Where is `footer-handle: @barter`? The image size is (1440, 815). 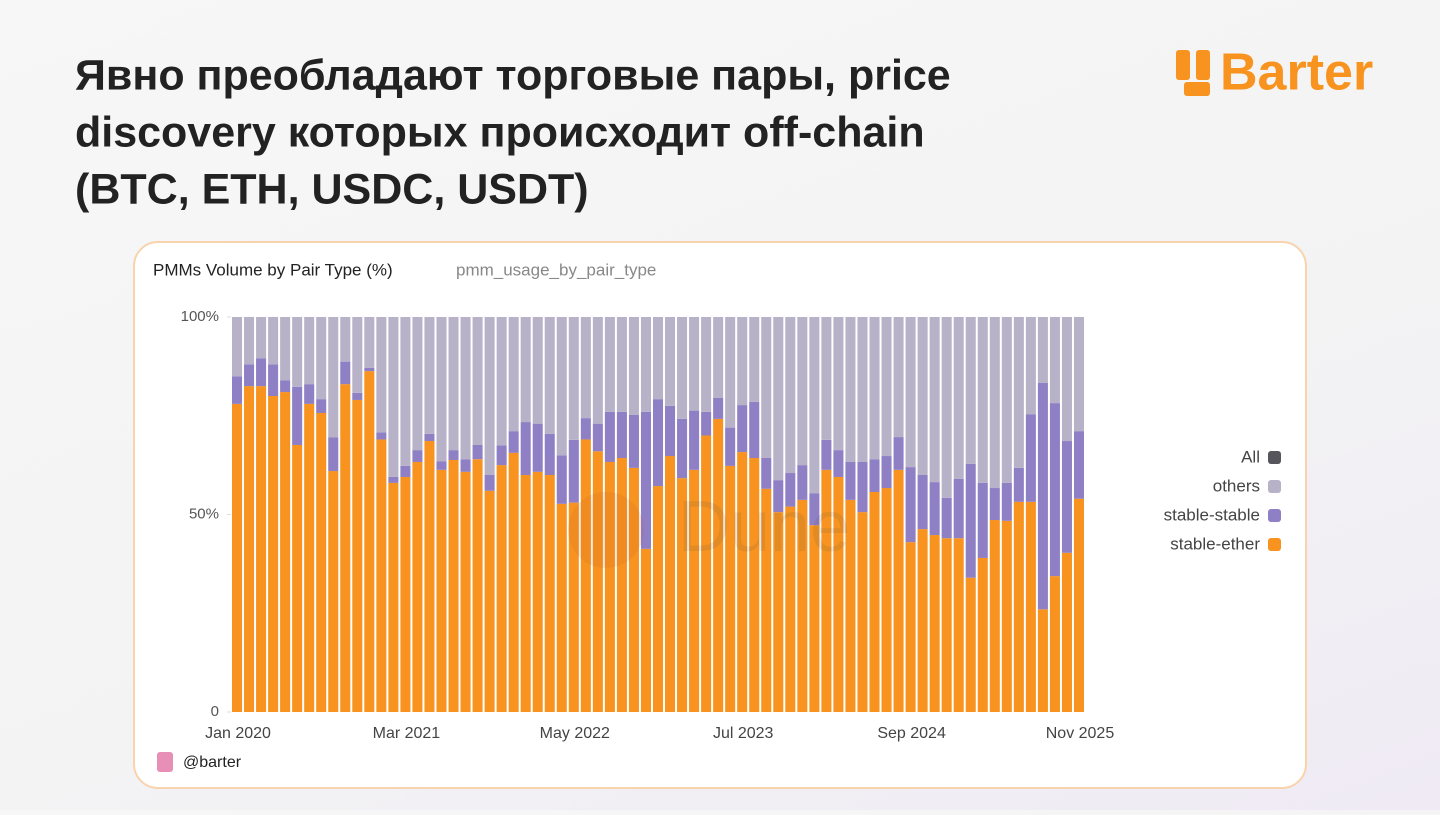 footer-handle: @barter is located at coordinates (212, 762).